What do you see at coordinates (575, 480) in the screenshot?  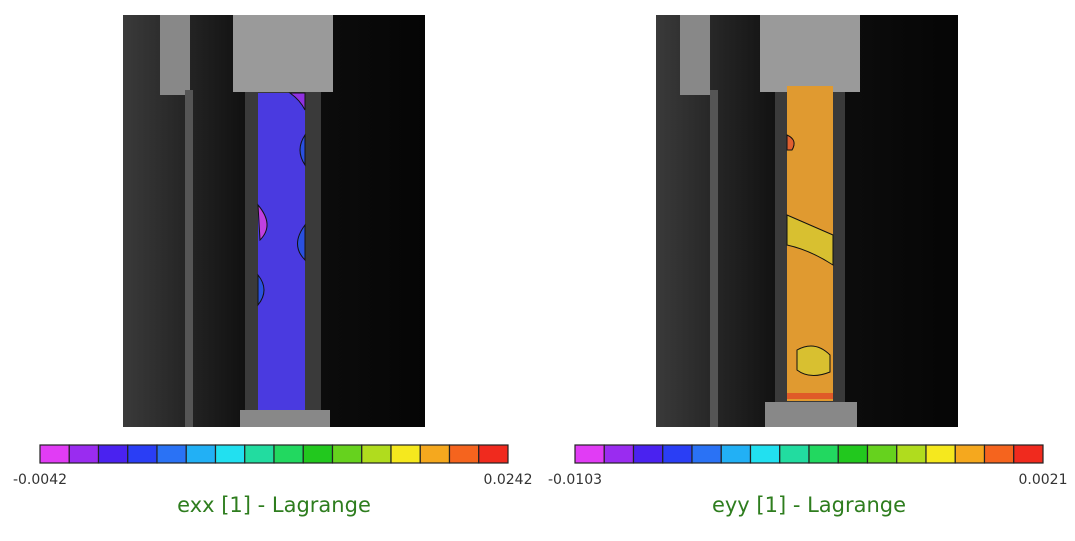 I see `colorbar-min-label: -0.0103` at bounding box center [575, 480].